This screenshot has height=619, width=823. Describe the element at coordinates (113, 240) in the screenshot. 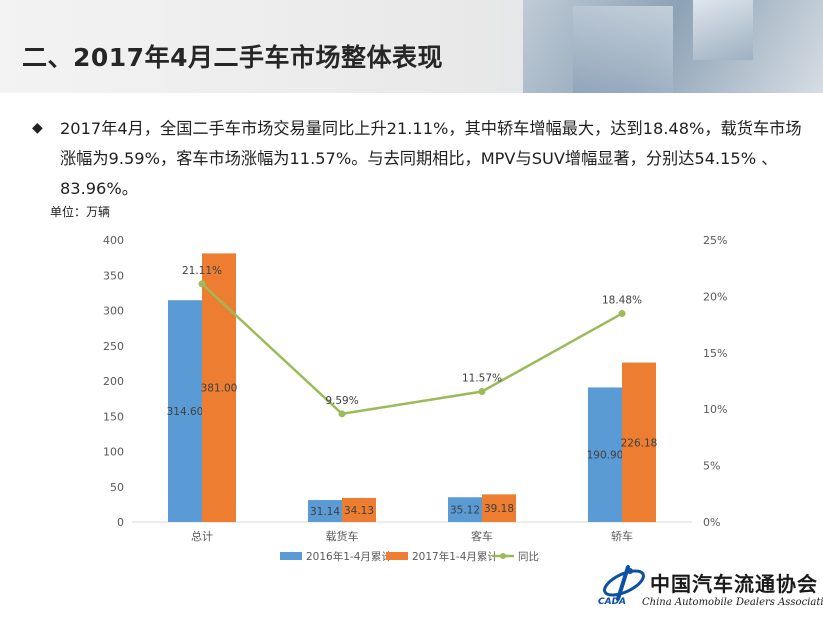

I see `left-axis-tick-label: 400` at that location.